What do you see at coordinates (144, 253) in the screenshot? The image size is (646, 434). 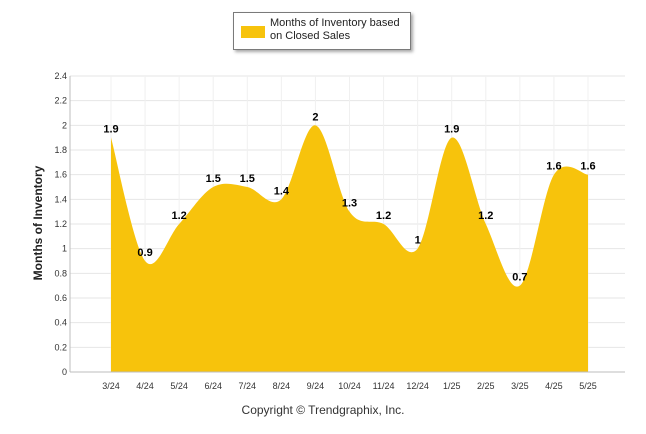 I see `data-label: 0.9` at bounding box center [144, 253].